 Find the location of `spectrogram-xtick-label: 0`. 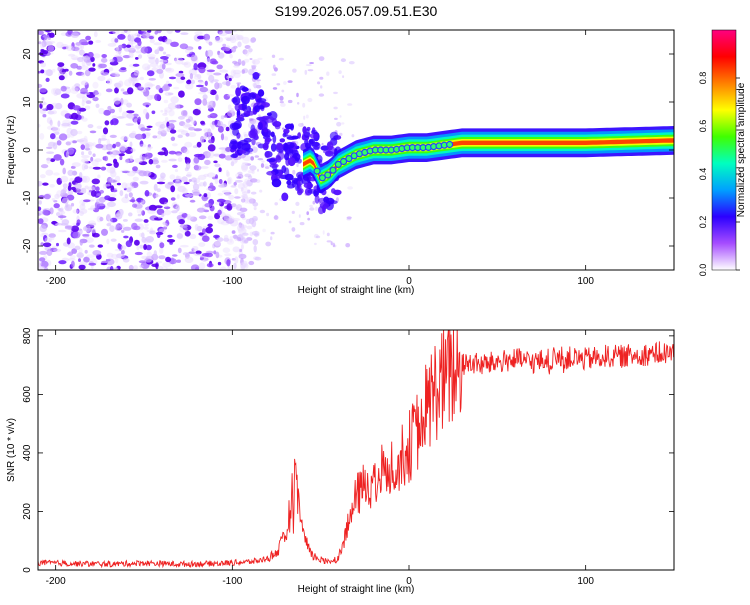

spectrogram-xtick-label: 0 is located at coordinates (409, 281).